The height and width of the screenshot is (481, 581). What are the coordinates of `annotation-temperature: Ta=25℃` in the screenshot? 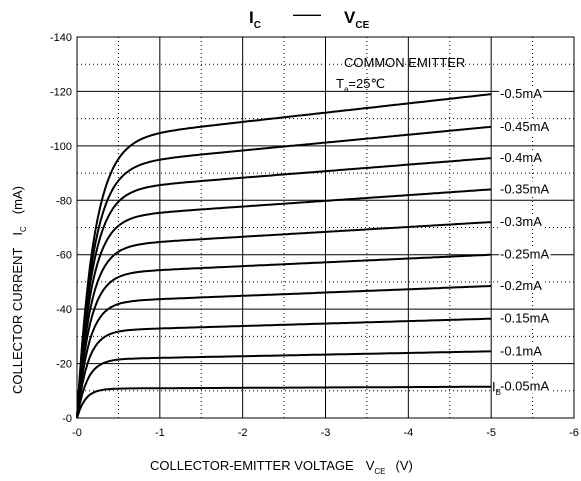 It's located at (360, 85).